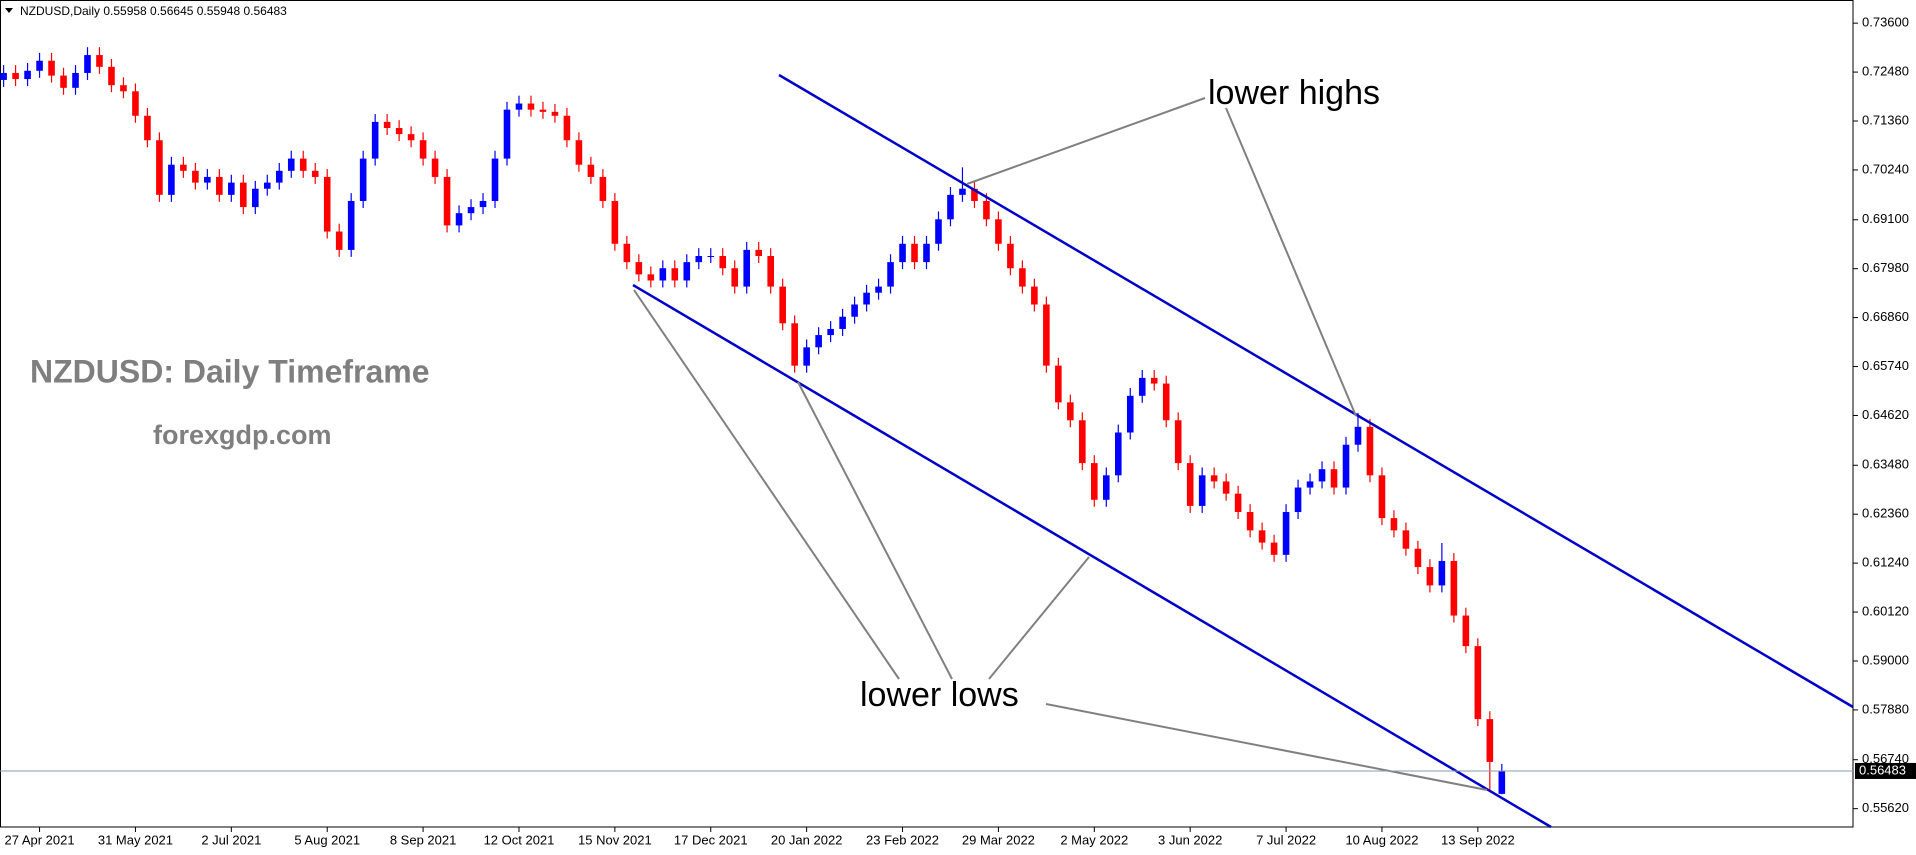 The height and width of the screenshot is (855, 1916). I want to click on x-tick-label: 5 Aug 2021, so click(327, 839).